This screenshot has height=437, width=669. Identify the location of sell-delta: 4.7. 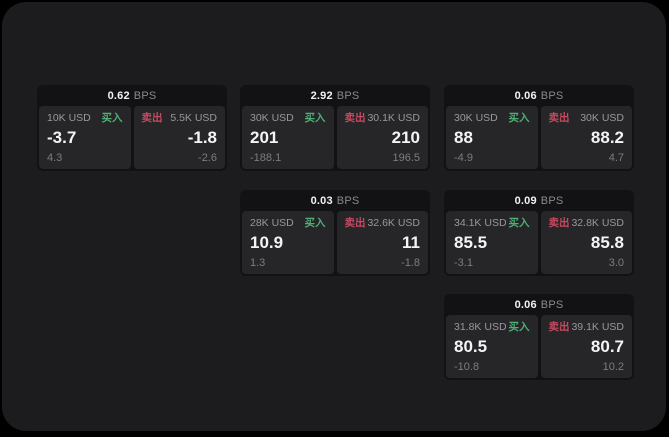
(616, 158).